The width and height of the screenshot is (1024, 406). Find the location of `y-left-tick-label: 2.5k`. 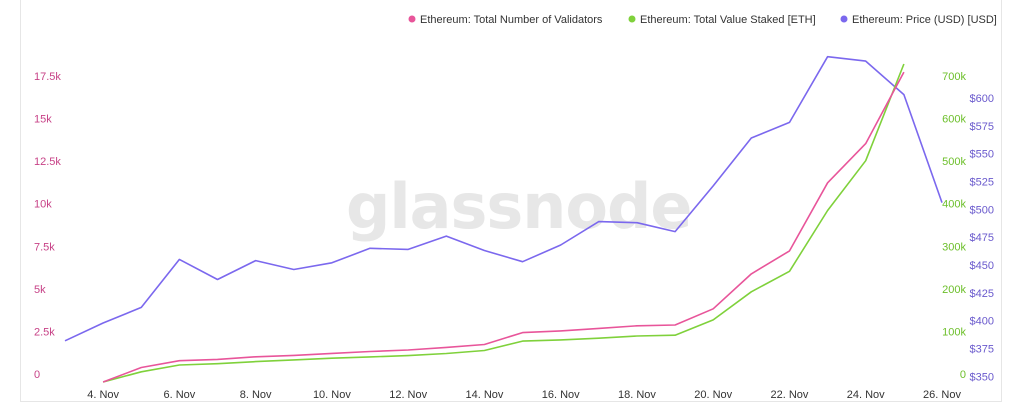

y-left-tick-label: 2.5k is located at coordinates (44, 332).